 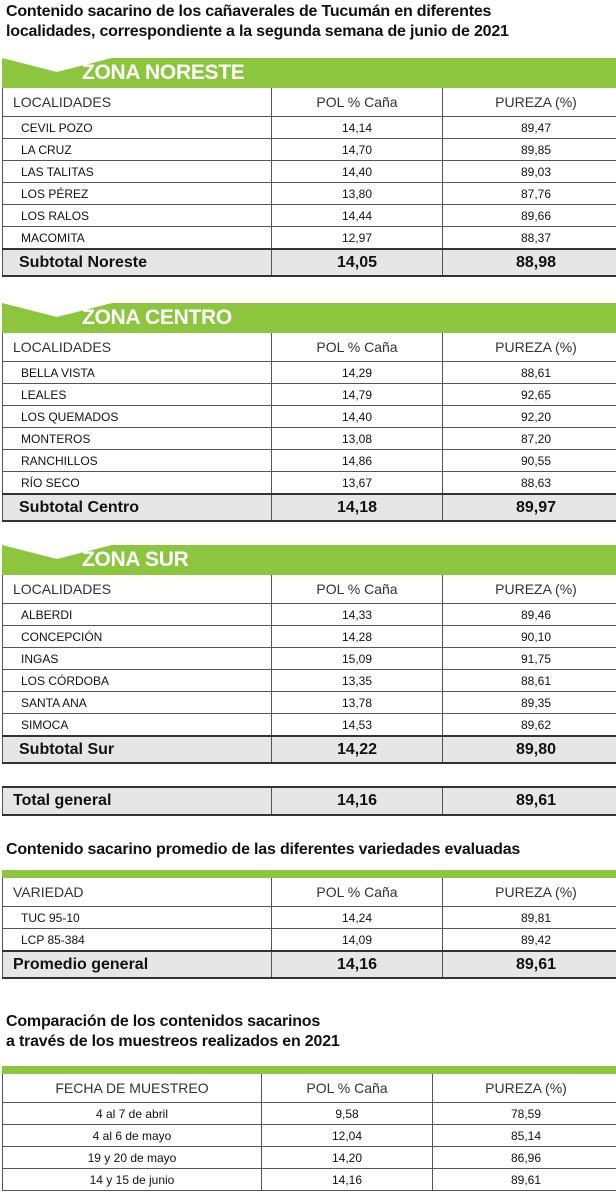 I want to click on cell-pol: 14,40, so click(x=357, y=171).